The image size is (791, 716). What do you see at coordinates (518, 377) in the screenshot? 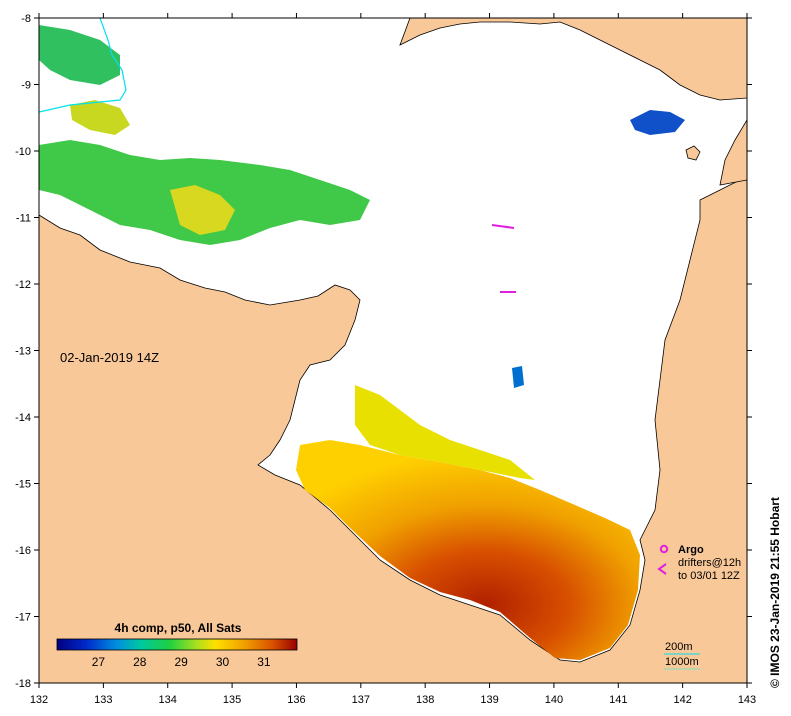
I see `sst-blue-patch-sw` at bounding box center [518, 377].